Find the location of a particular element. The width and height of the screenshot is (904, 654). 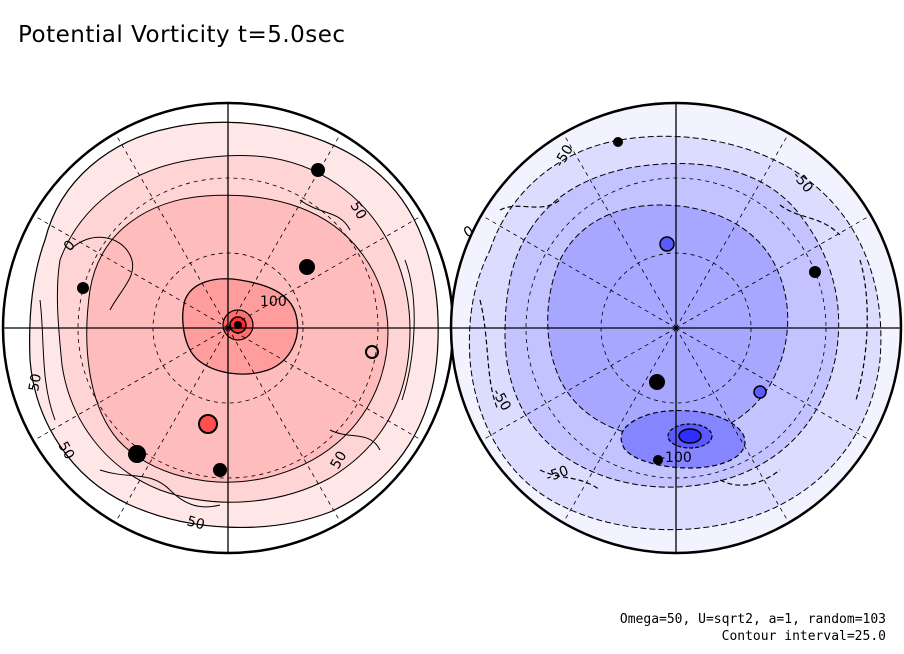

chart-title: Potential Vorticity t=5.0sec is located at coordinates (182, 35).